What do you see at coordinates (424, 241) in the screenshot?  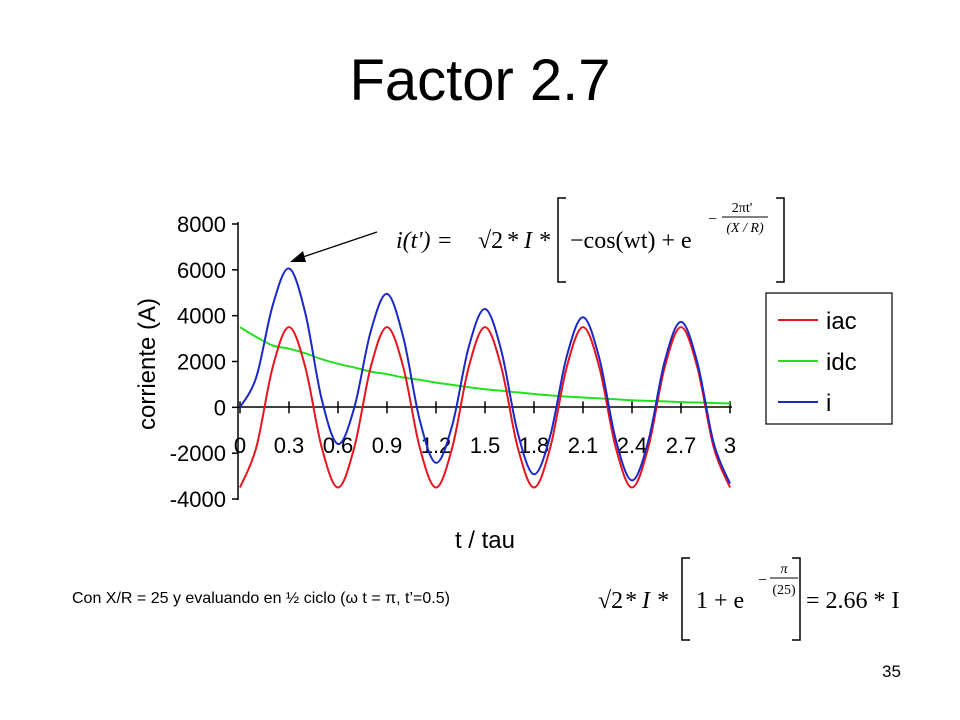 I see `formula-top-lhs: i(t') =` at bounding box center [424, 241].